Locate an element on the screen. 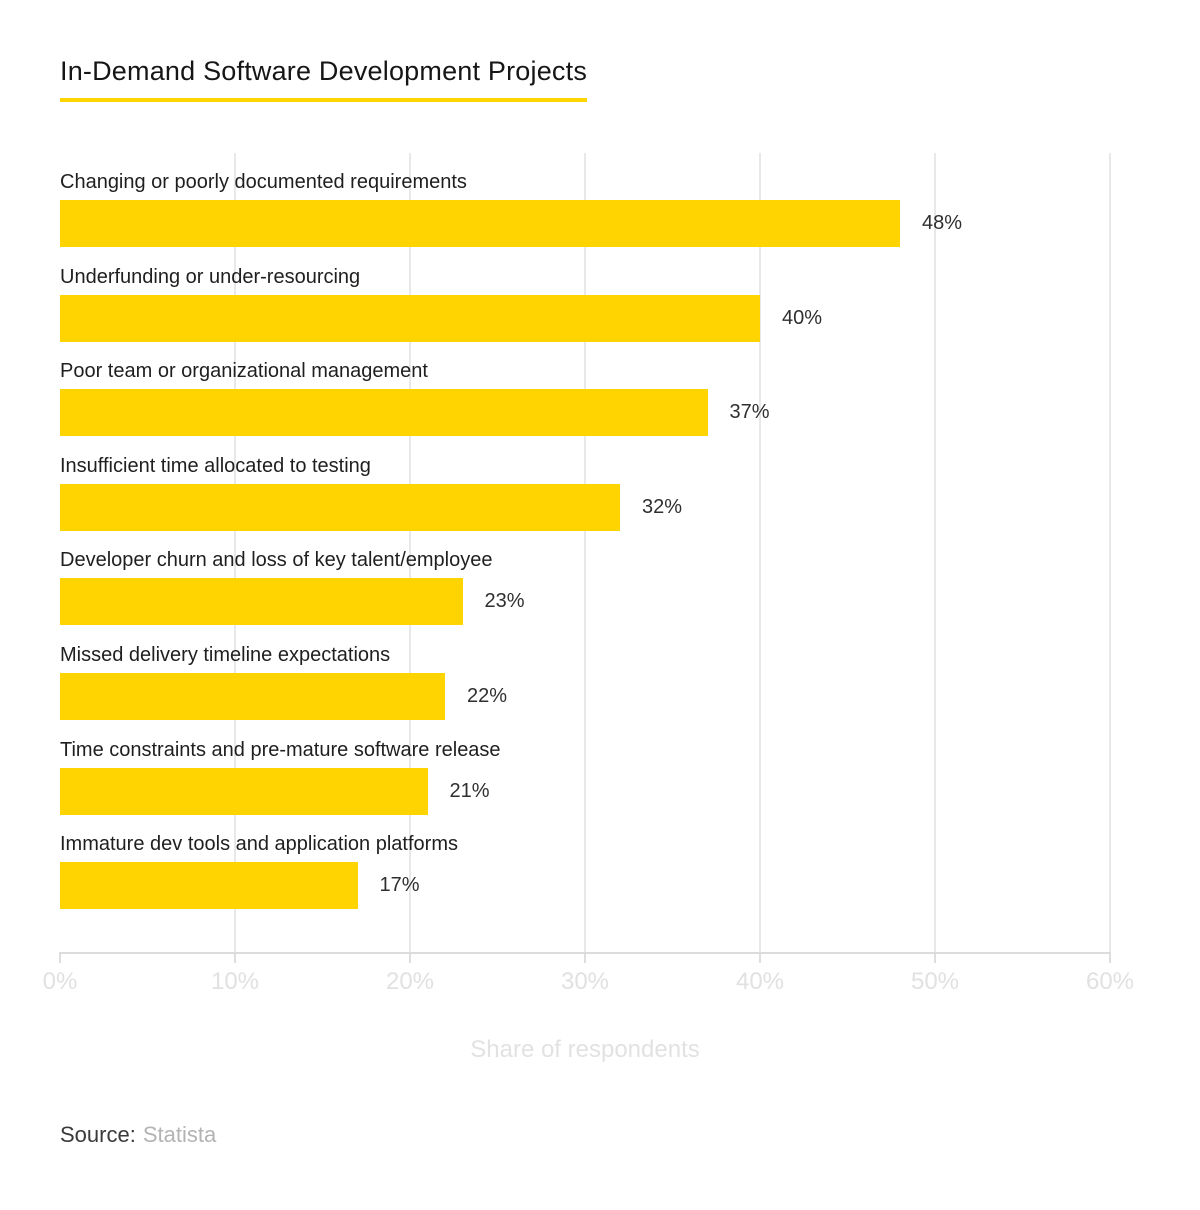 The image size is (1200, 1210). bar-row: 21% is located at coordinates (585, 791).